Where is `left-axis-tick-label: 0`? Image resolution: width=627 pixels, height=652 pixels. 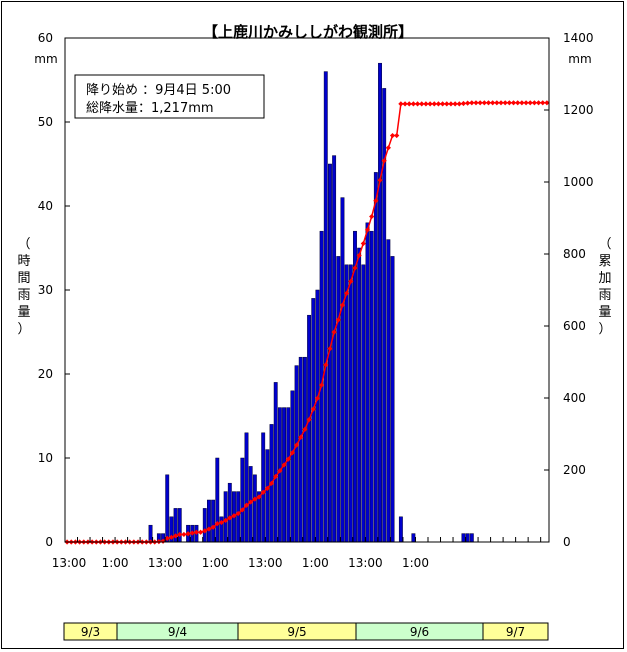 left-axis-tick-label: 0 is located at coordinates (49, 542).